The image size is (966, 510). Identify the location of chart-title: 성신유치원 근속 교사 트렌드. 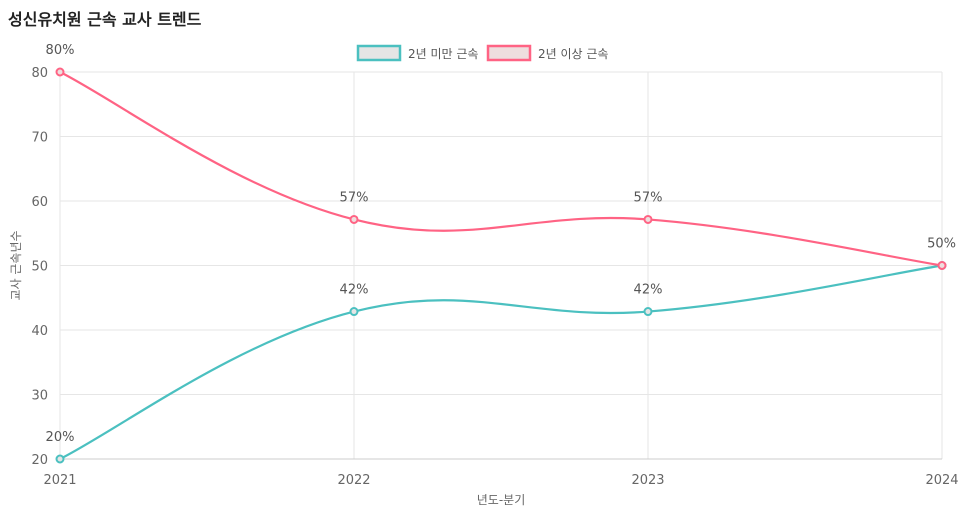
(105, 19).